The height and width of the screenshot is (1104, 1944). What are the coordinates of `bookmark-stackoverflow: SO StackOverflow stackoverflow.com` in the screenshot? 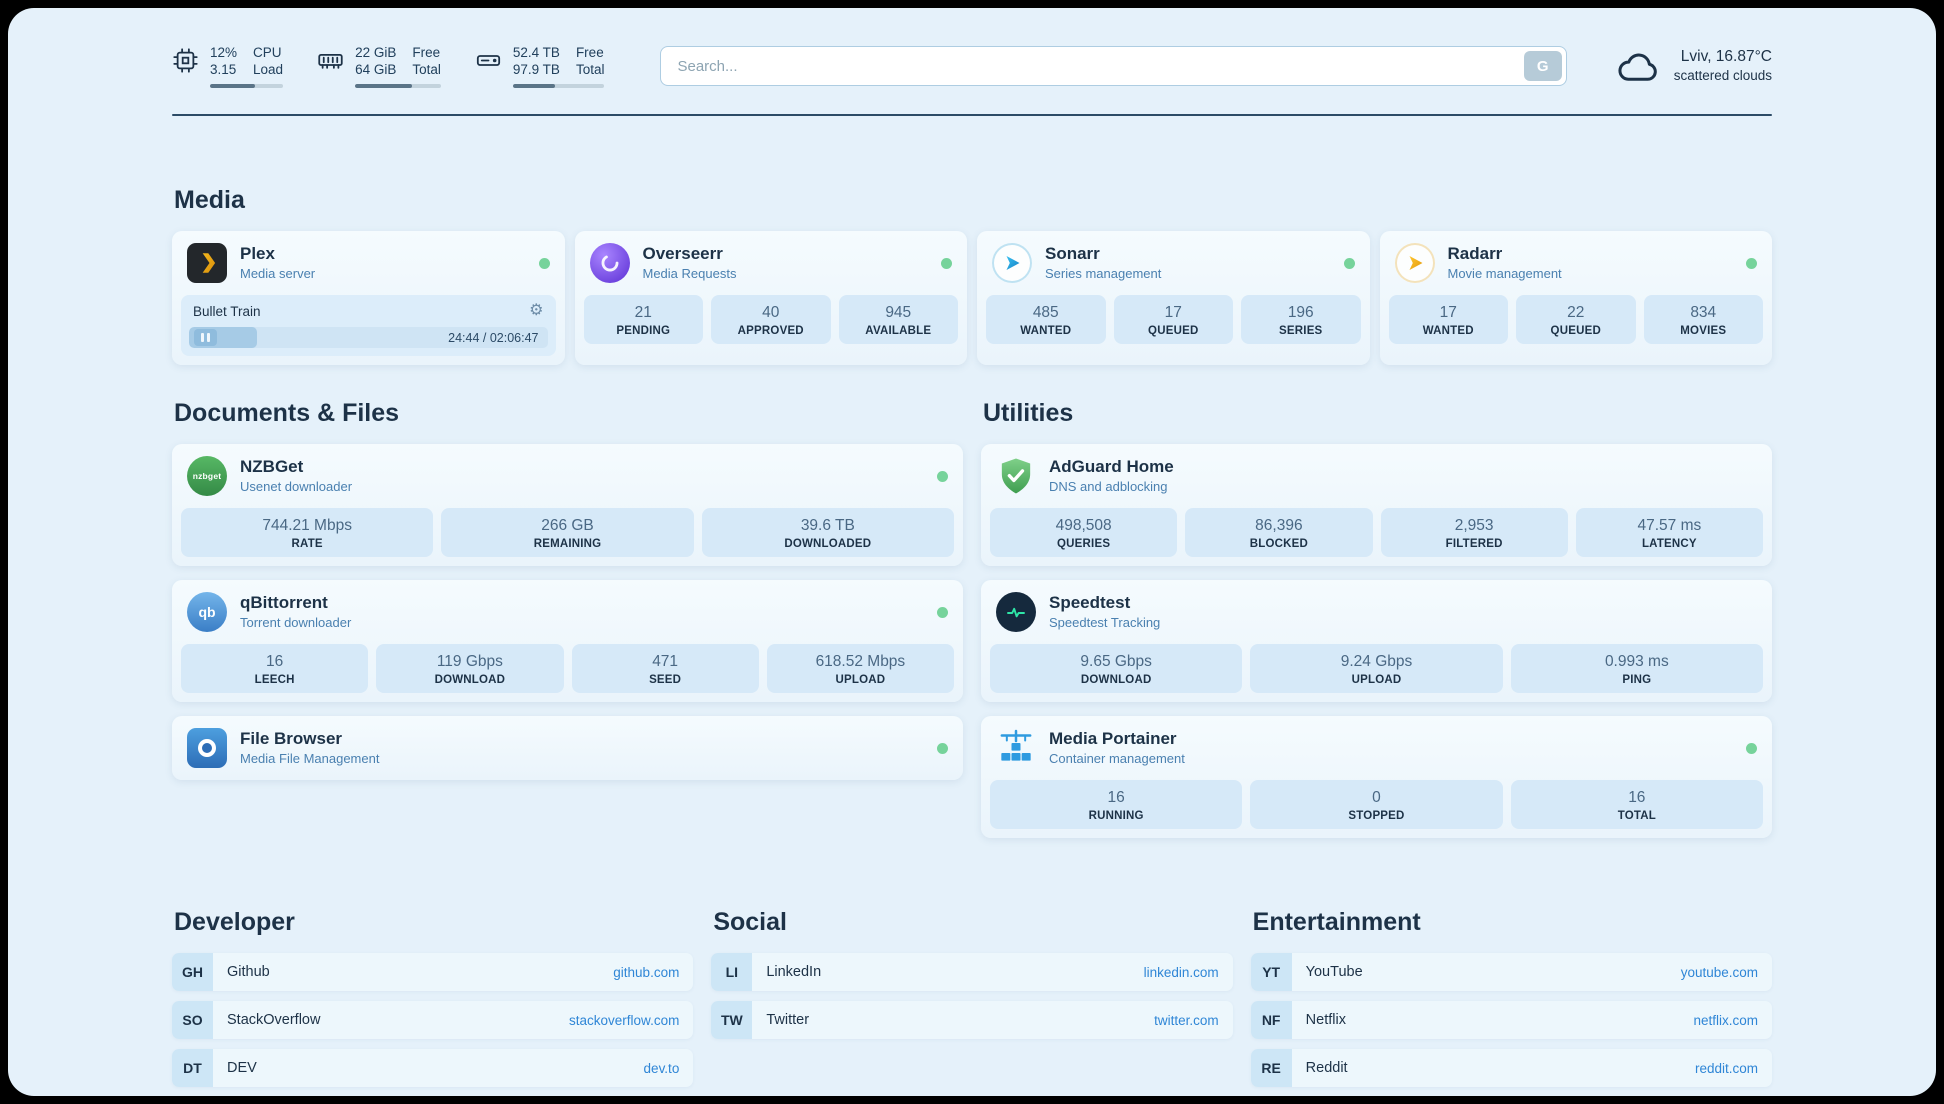 It's located at (433, 1020).